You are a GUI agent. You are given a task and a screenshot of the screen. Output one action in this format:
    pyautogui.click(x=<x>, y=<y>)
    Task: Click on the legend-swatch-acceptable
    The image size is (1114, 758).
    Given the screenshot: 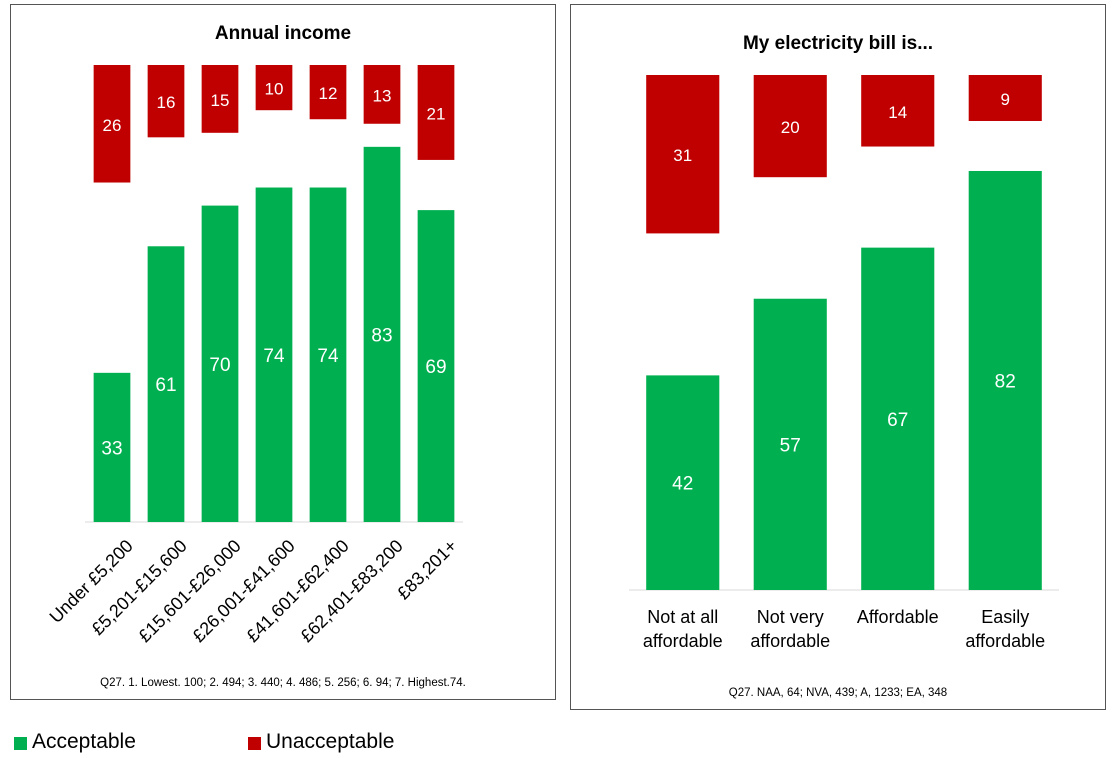 What is the action you would take?
    pyautogui.click(x=20, y=743)
    